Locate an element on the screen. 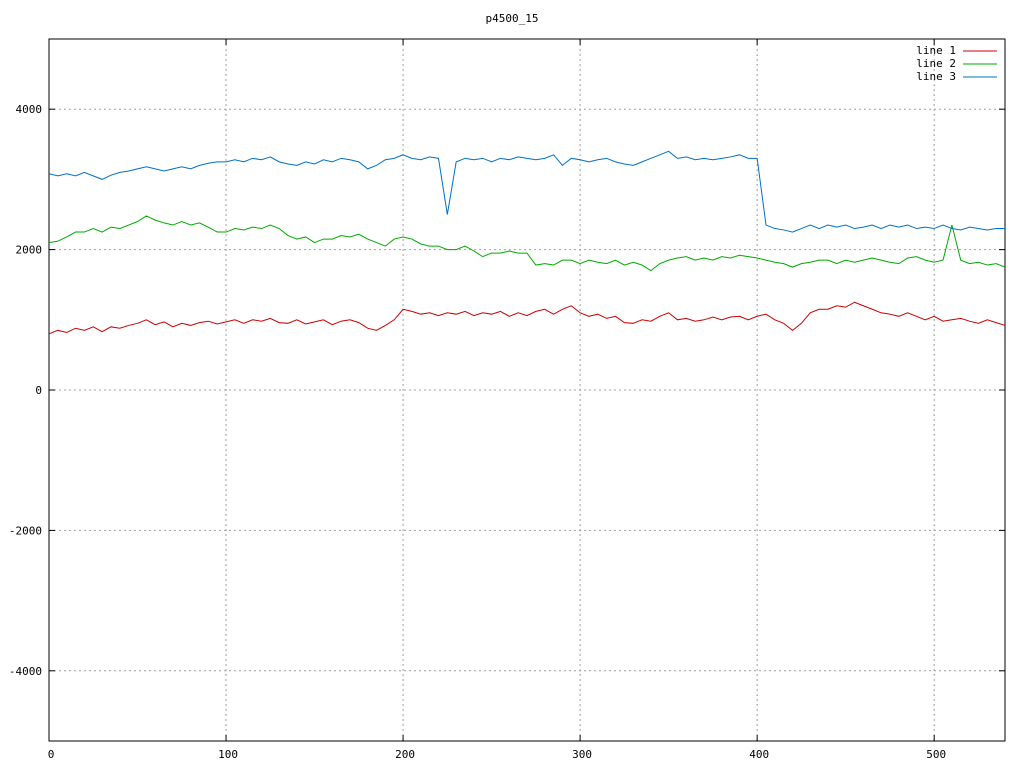 The width and height of the screenshot is (1024, 768). y-tick-label: 2000 is located at coordinates (29, 250).